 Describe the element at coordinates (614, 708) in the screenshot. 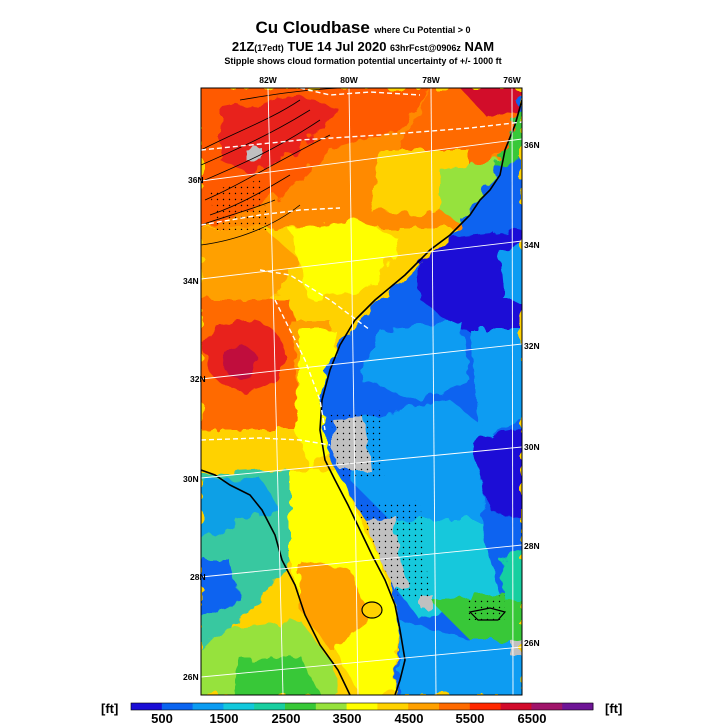

I see `colorbar-unit-right: [ft]` at that location.